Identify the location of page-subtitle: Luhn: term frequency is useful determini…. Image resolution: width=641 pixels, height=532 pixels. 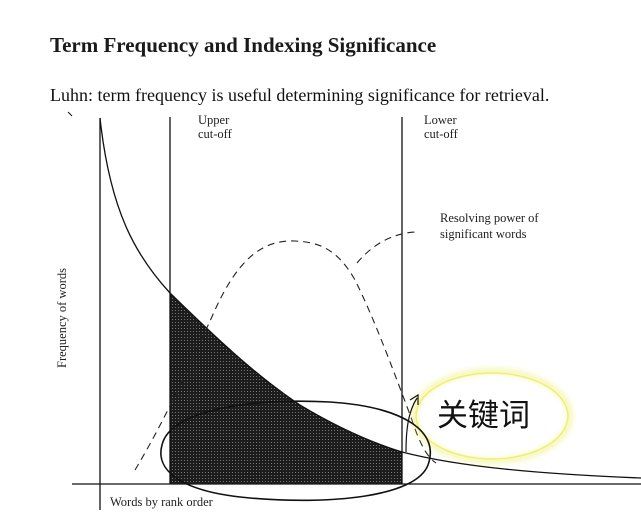
(300, 95).